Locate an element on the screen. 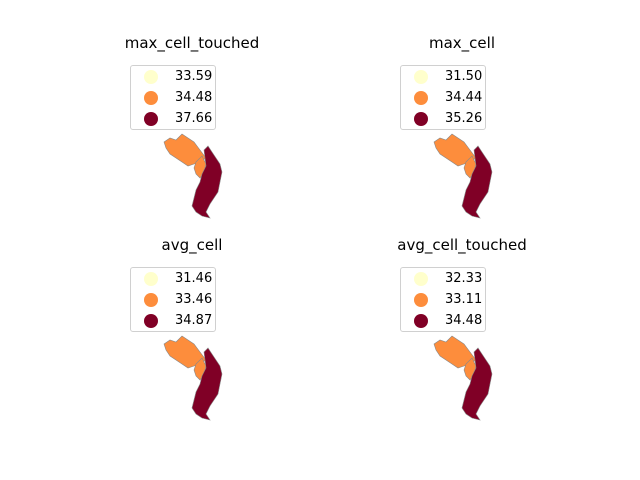 This screenshot has width=640, height=480. legend-label: 31.46 is located at coordinates (194, 278).